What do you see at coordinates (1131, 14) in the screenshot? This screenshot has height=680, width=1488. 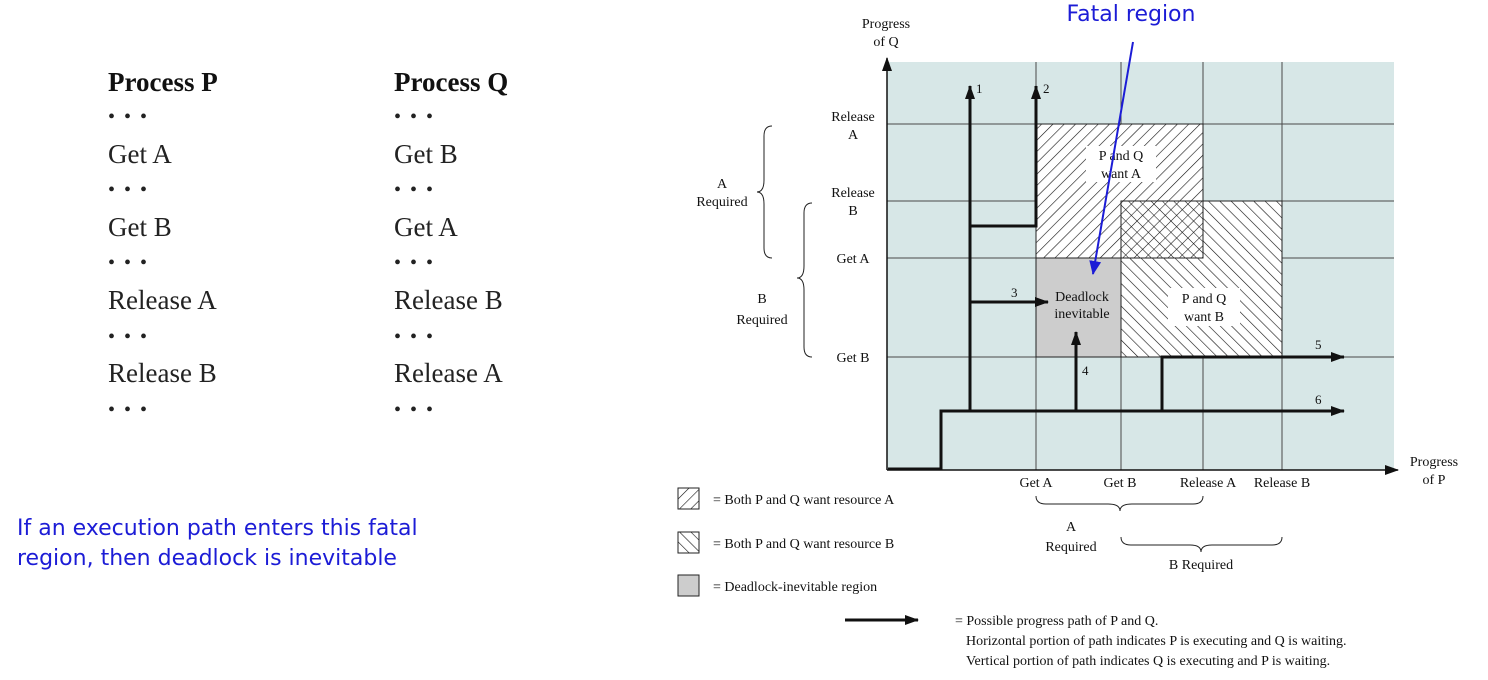 I see `fatal-region-label: Fatal region` at bounding box center [1131, 14].